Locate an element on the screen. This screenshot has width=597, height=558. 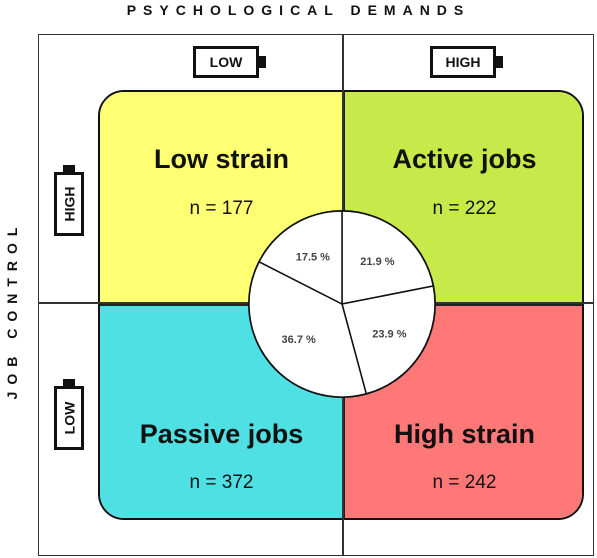
quadrant-title: Low strain is located at coordinates (221, 159).